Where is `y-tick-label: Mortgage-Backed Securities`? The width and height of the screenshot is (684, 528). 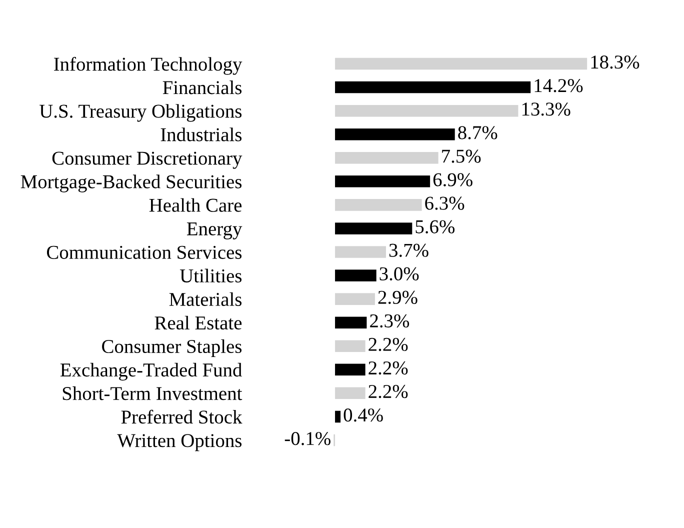
y-tick-label: Mortgage-Backed Securities is located at coordinates (131, 183).